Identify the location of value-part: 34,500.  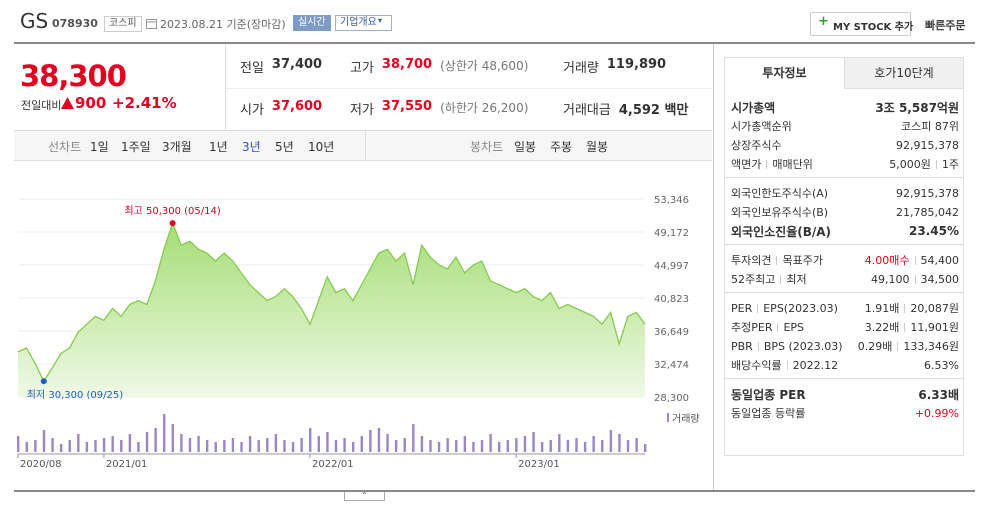
(940, 279).